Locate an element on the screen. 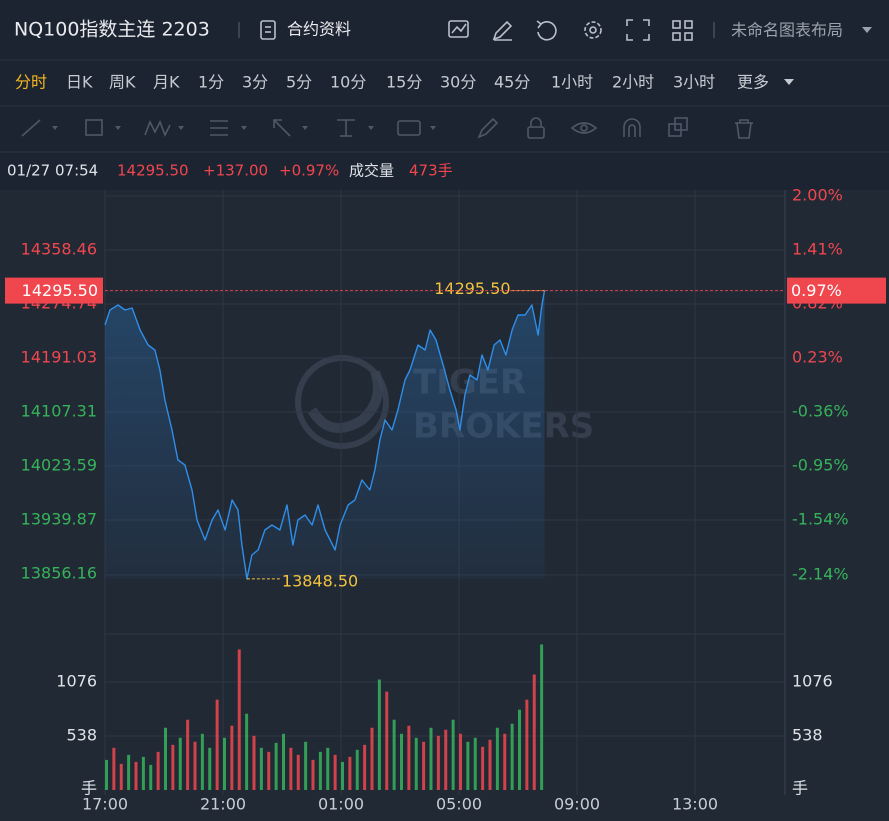  annotation-label: 13848.50 is located at coordinates (320, 580).